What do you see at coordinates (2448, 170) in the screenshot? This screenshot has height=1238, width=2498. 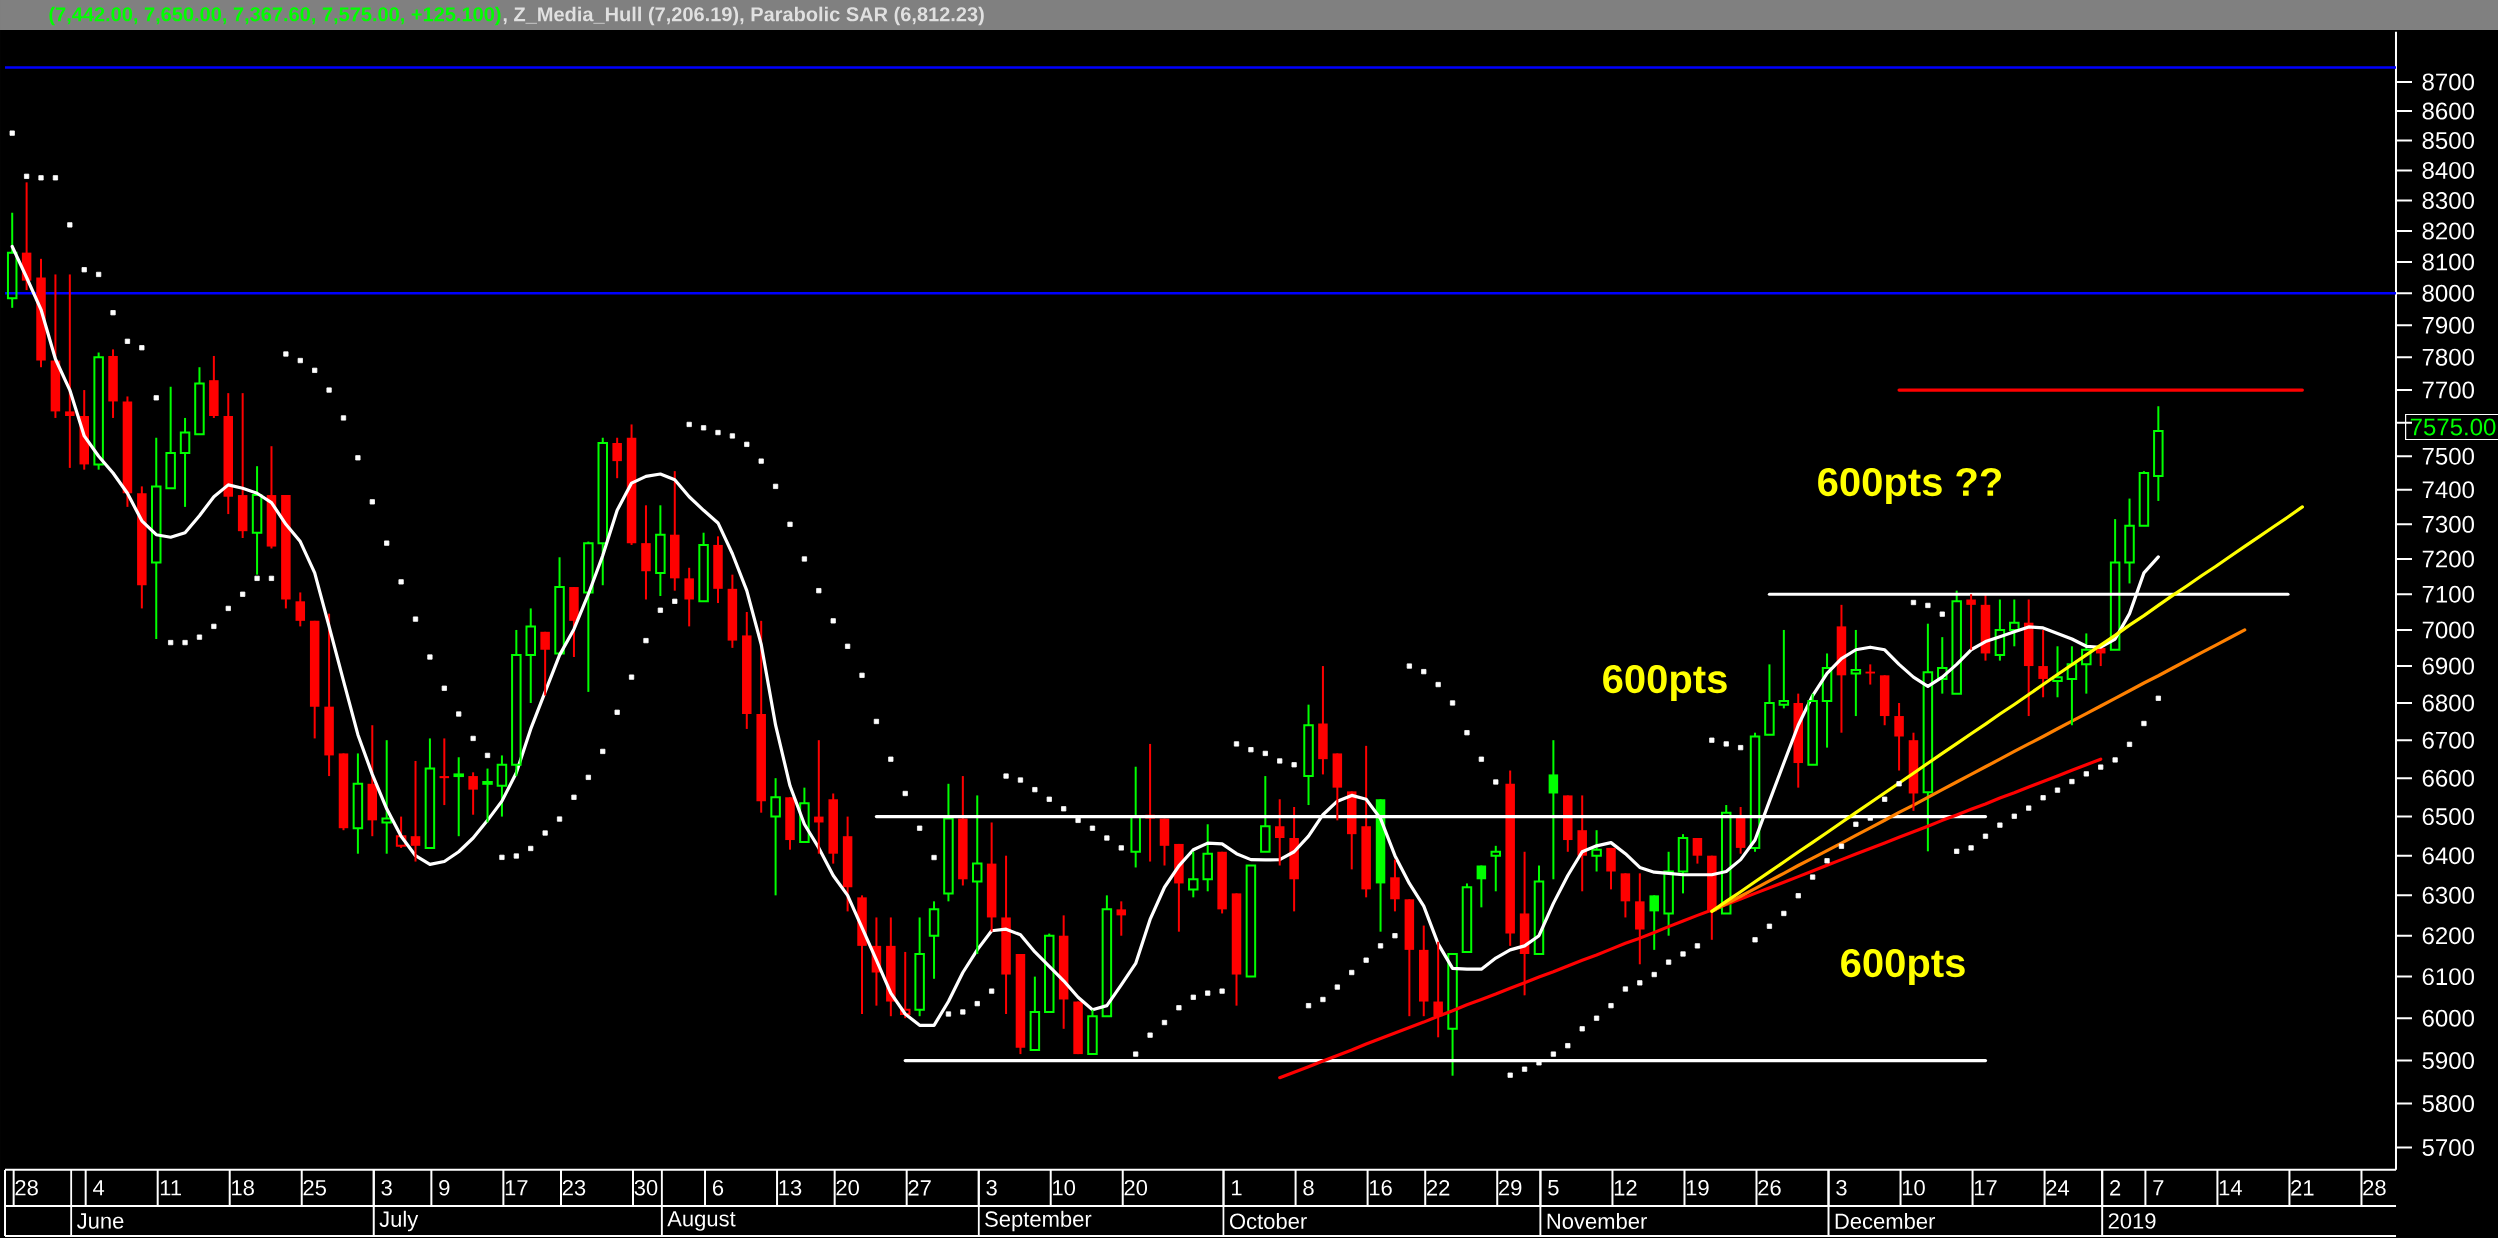 I see `y-tick-label: 8400` at bounding box center [2448, 170].